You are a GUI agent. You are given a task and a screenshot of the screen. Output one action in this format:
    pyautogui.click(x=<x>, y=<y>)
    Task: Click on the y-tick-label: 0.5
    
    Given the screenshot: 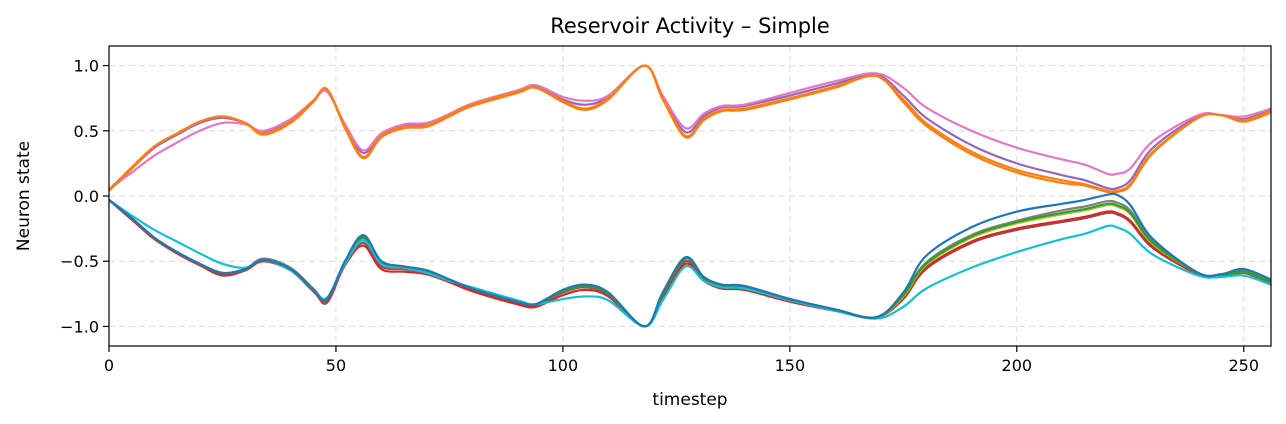 What is the action you would take?
    pyautogui.click(x=86, y=131)
    